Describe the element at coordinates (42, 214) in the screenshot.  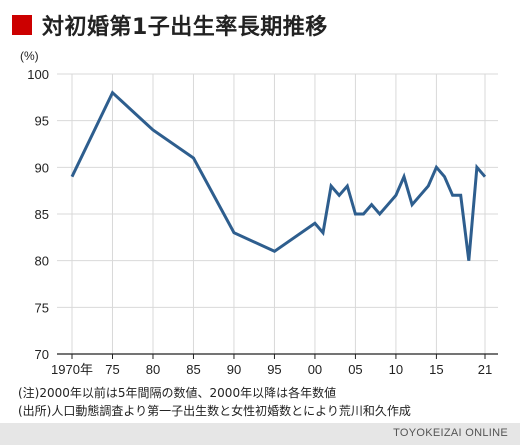
I see `y-tick-label: 85` at that location.